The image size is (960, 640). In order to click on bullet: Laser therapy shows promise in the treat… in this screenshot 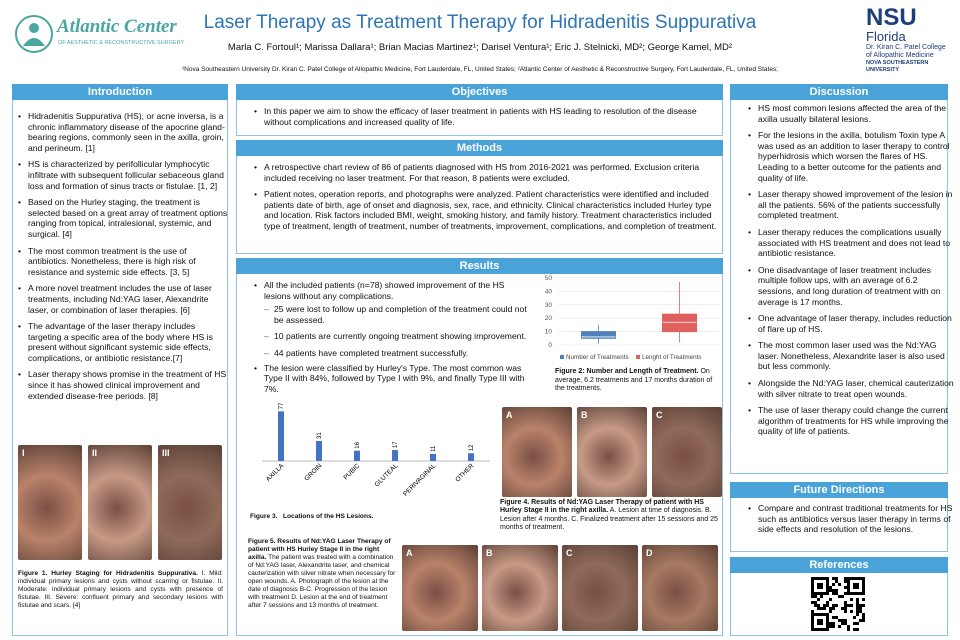, I will do `click(123, 385)`.